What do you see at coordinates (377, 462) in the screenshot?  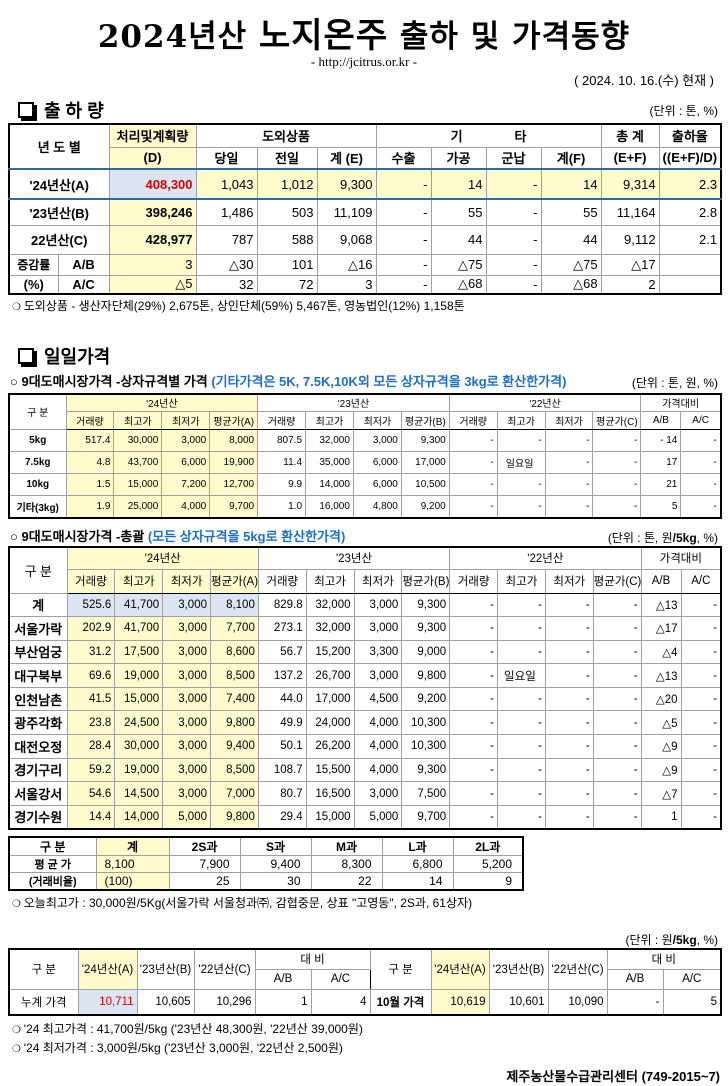 I see `cell: 6,000` at bounding box center [377, 462].